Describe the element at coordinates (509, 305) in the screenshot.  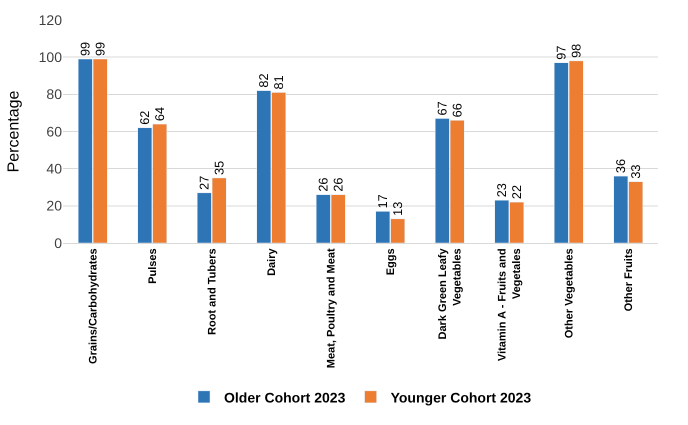
I see `x-tick-label: Vitamin A - Fruits and Vegetales` at that location.